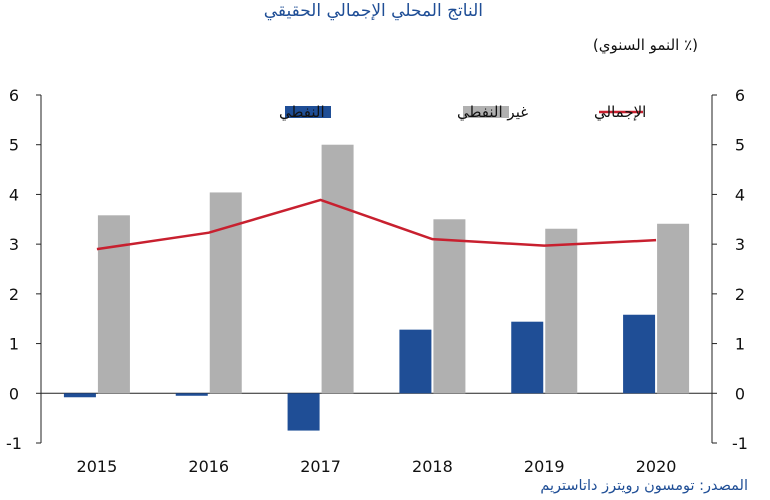 Image resolution: width=770 pixels, height=500 pixels. I want to click on x-tick-label: 2018, so click(432, 466).